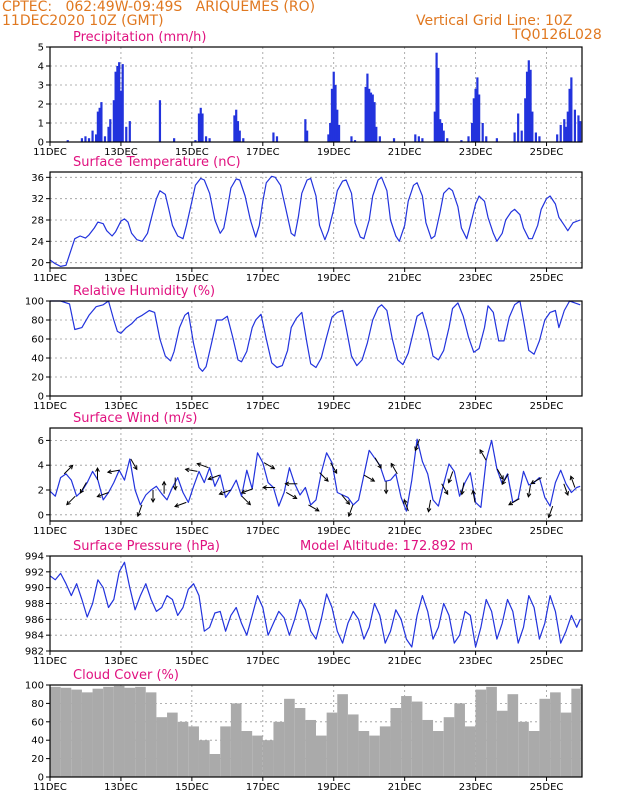  I want to click on pres-xtick-label: 25DEC, so click(547, 661).